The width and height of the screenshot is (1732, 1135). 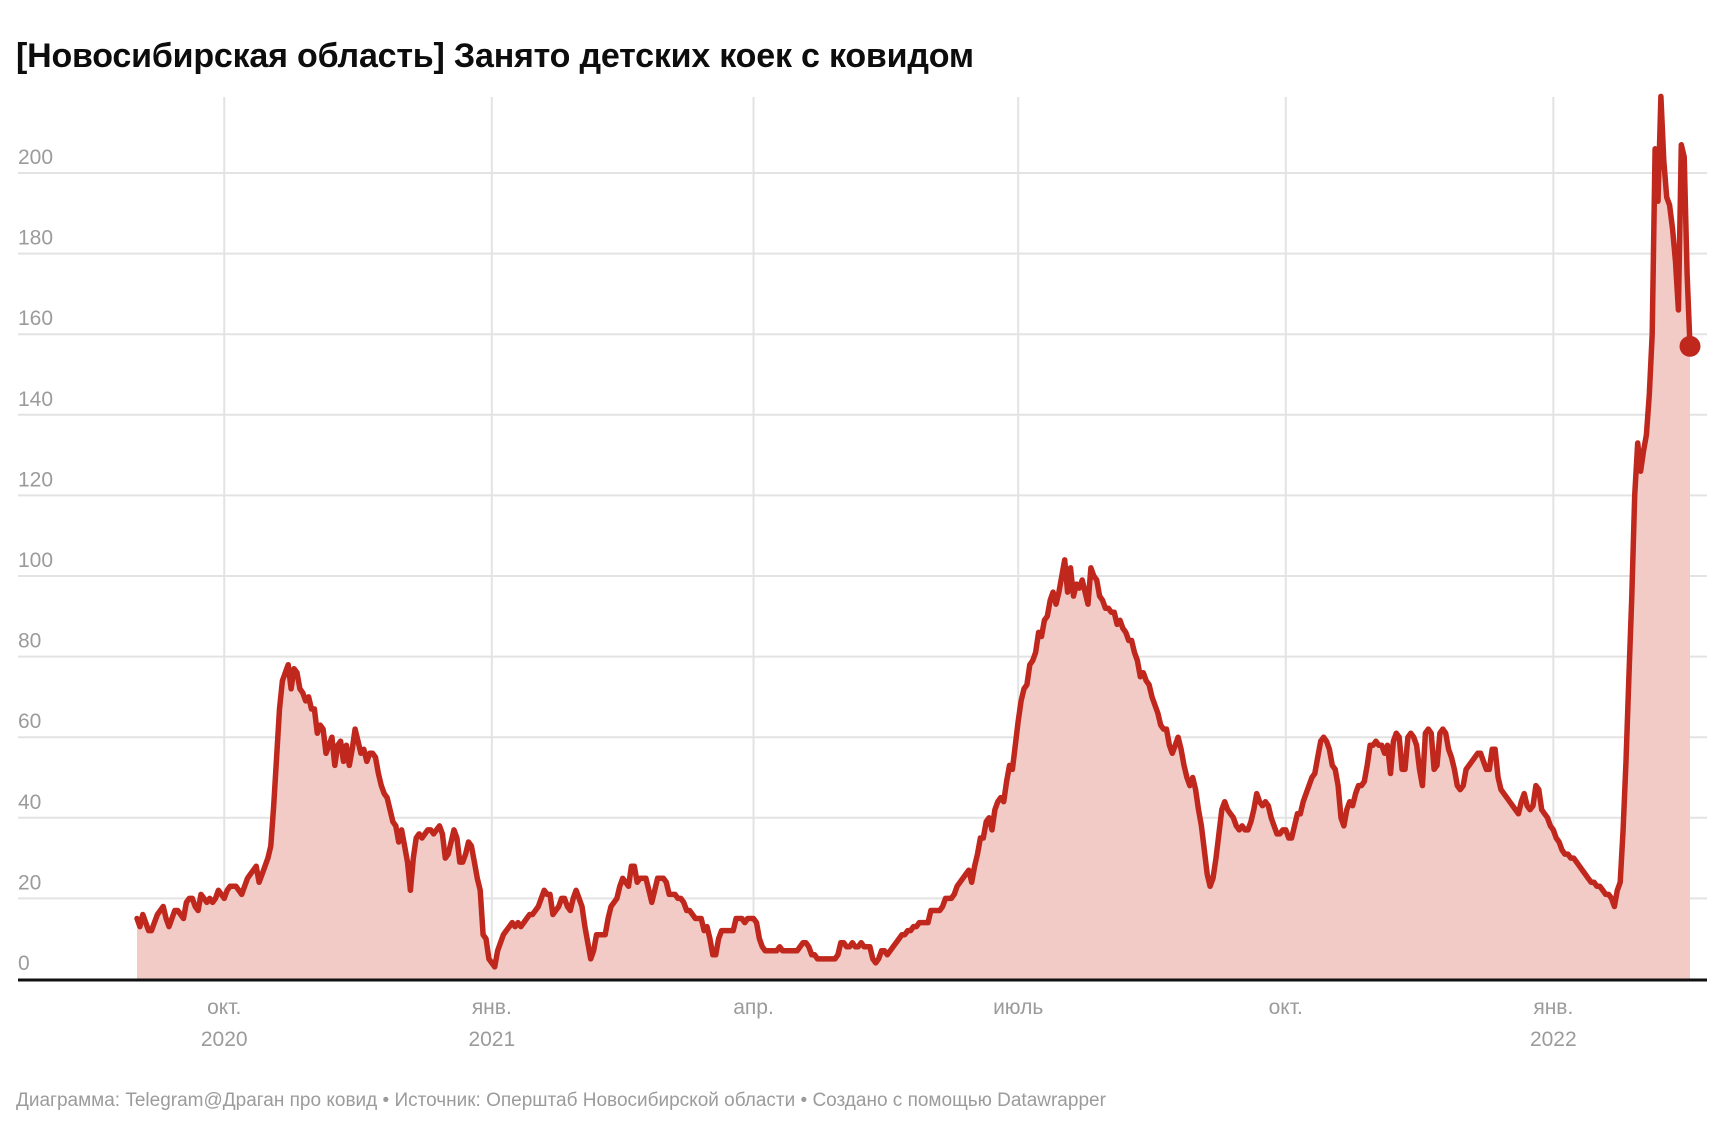 What do you see at coordinates (35, 399) in the screenshot?
I see `y-axis-tick-label: 140` at bounding box center [35, 399].